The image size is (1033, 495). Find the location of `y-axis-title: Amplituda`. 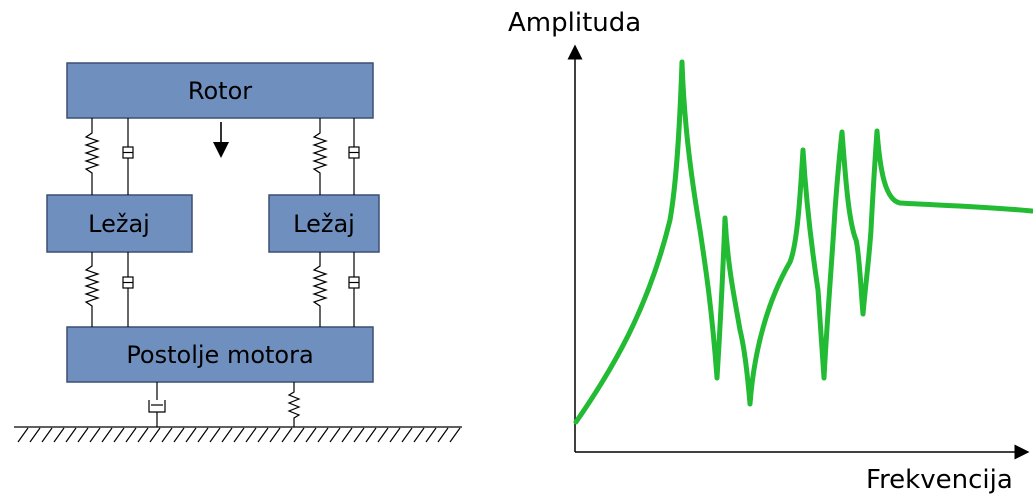

y-axis-title: Amplituda is located at coordinates (574, 23).